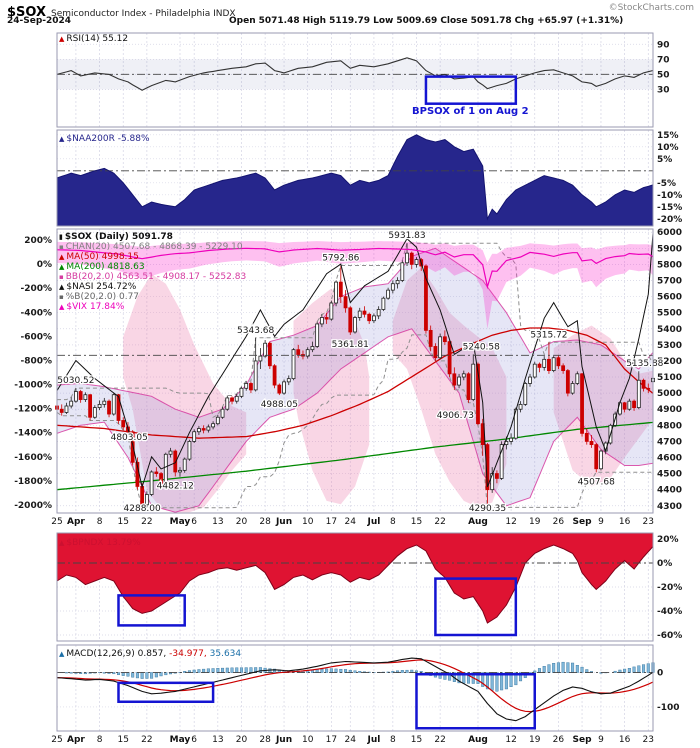  I want to click on rsi-legend-label: RSI(14) 55.12, so click(97, 39).